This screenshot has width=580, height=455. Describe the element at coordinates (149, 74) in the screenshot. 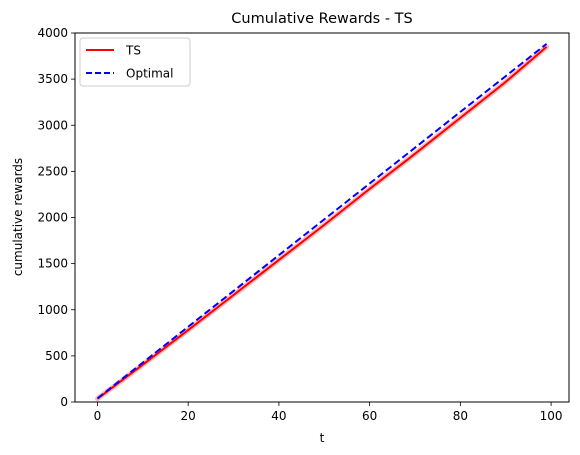

I see `legend-optimal-label: Optimal` at that location.